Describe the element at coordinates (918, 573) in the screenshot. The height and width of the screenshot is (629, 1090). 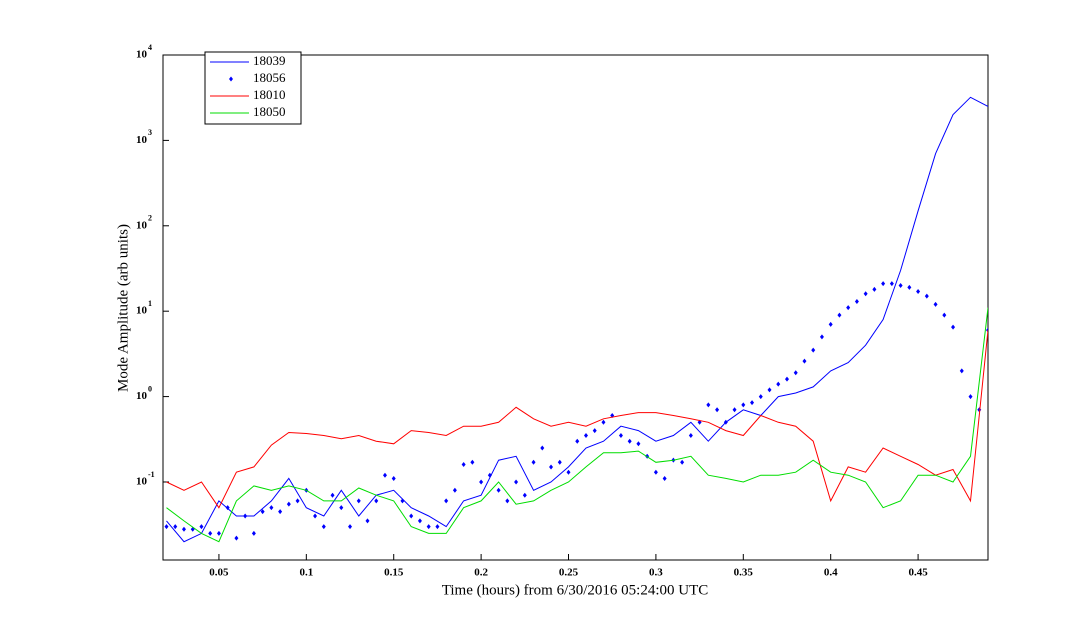
I see `x-tick-label: 0.45` at that location.